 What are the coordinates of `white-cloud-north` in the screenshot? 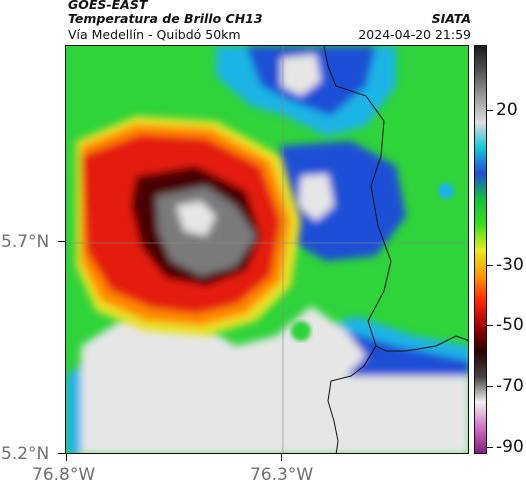 It's located at (301, 75).